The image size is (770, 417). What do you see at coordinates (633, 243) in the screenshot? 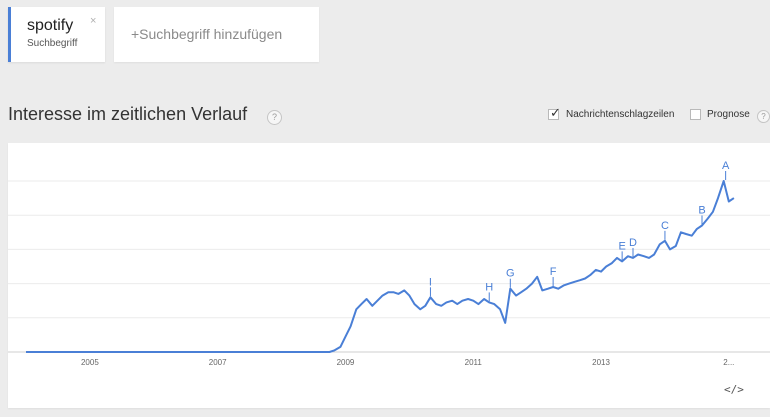
I see `annotation-label: D` at bounding box center [633, 243].